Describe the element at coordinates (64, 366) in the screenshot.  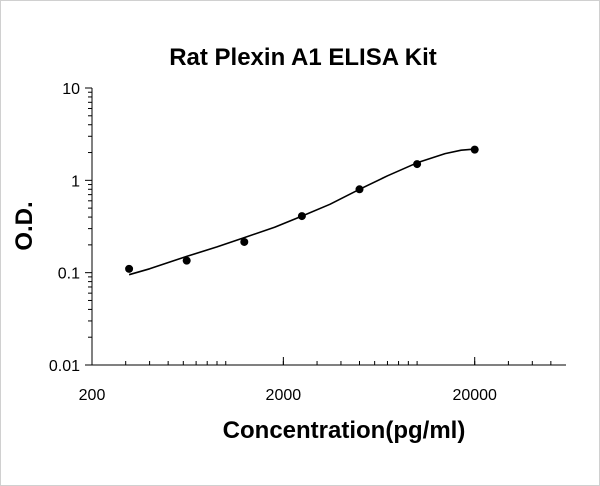
I see `y-tick-label: 0.01` at that location.